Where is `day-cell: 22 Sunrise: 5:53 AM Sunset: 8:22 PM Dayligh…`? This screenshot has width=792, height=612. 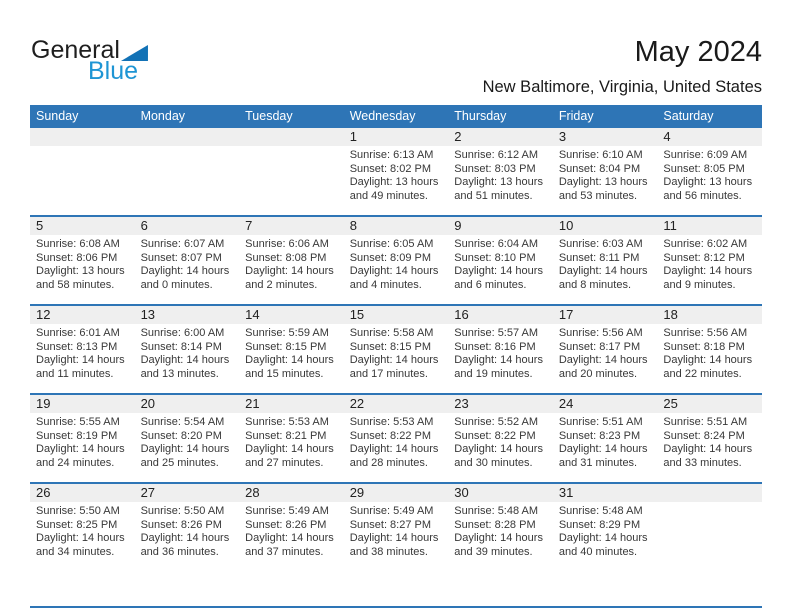
day-cell: 22 Sunrise: 5:53 AM Sunset: 8:22 PM Dayligh… is located at coordinates (396, 438).